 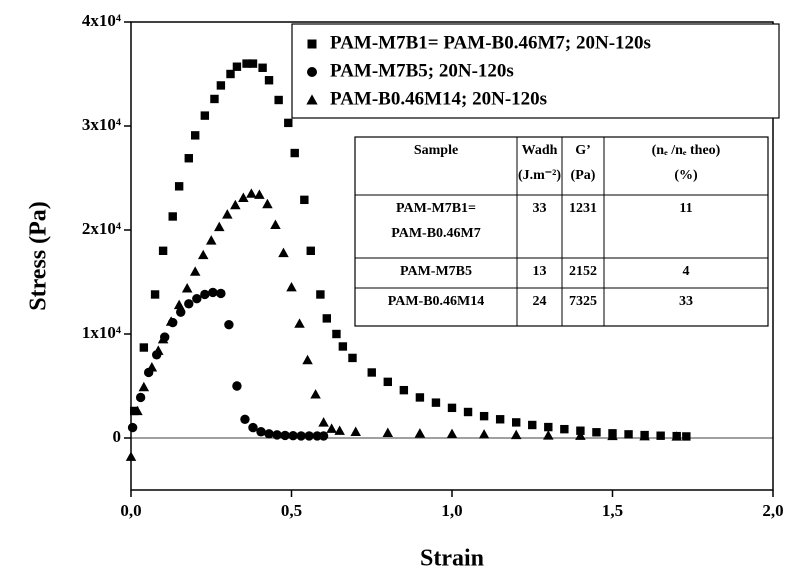 What do you see at coordinates (583, 271) in the screenshot?
I see `table-cell: 2152` at bounding box center [583, 271].